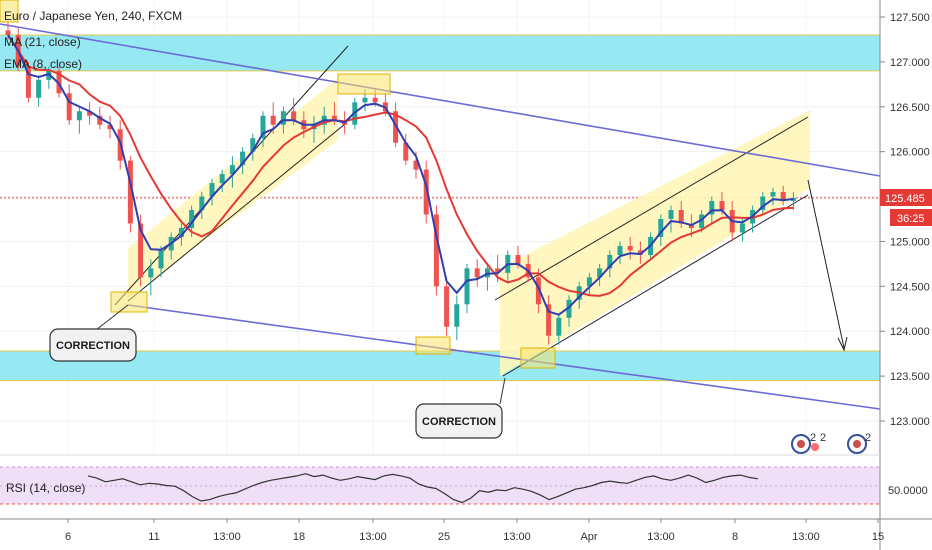  What do you see at coordinates (422, 488) in the screenshot?
I see `rsi-line` at bounding box center [422, 488].